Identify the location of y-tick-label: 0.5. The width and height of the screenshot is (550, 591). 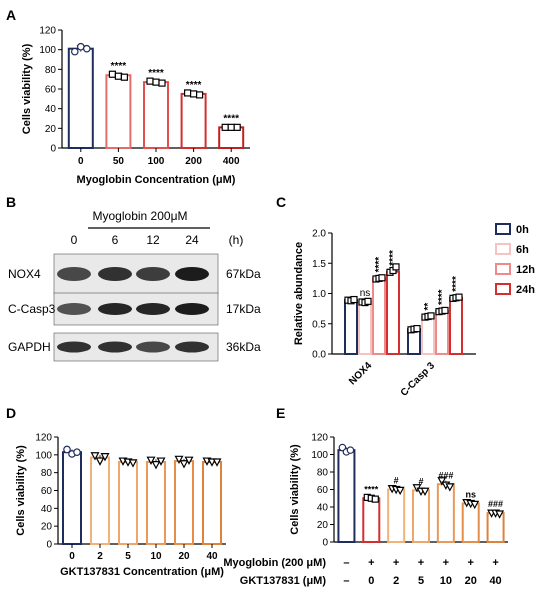
(319, 324).